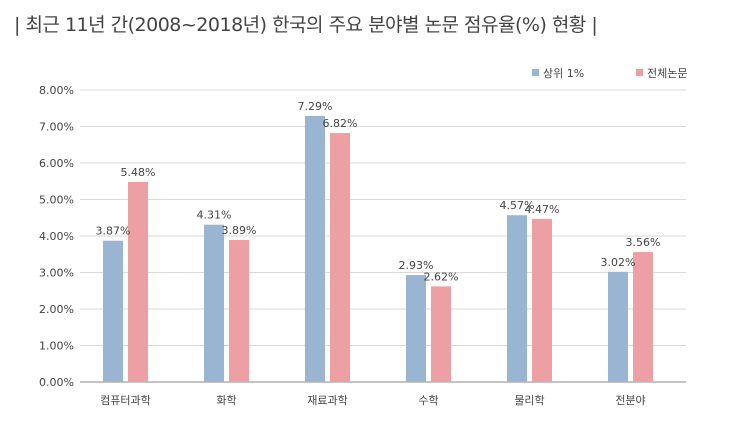 Image resolution: width=742 pixels, height=429 pixels. What do you see at coordinates (56, 200) in the screenshot?
I see `y-tick-label: 5.00%` at bounding box center [56, 200].